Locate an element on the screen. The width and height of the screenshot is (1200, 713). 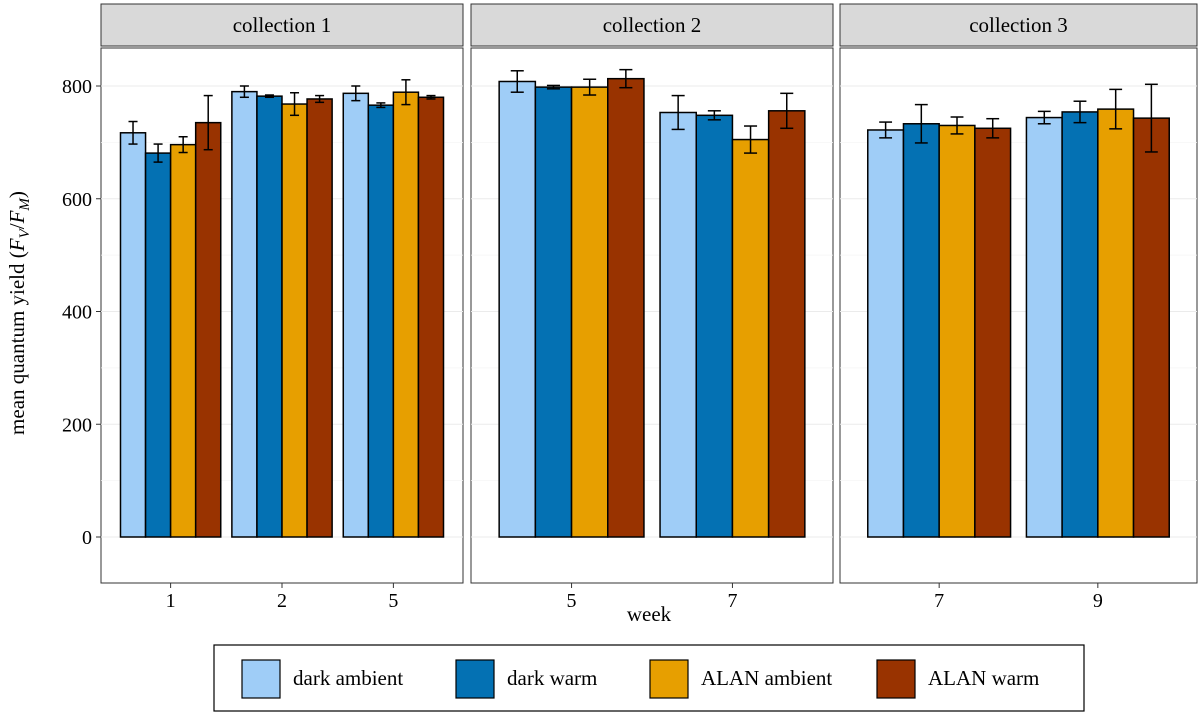
legend-item: ALAN ambient is located at coordinates (740, 679).